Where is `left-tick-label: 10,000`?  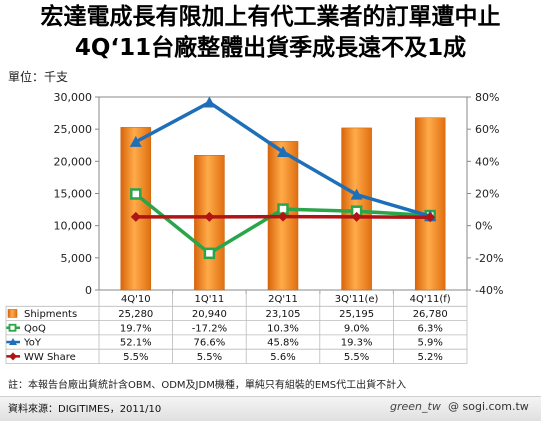 left-tick-label: 10,000 is located at coordinates (73, 226).